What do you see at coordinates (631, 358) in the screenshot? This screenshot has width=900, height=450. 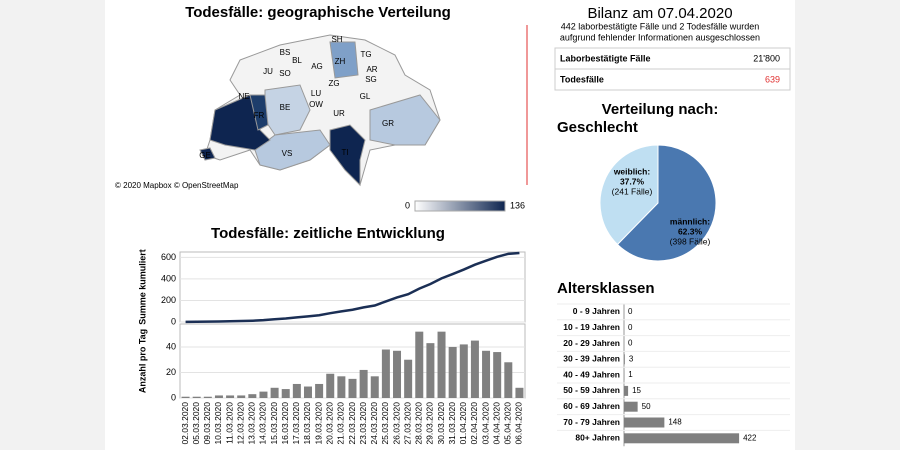 I see `value-label: 3` at bounding box center [631, 358].